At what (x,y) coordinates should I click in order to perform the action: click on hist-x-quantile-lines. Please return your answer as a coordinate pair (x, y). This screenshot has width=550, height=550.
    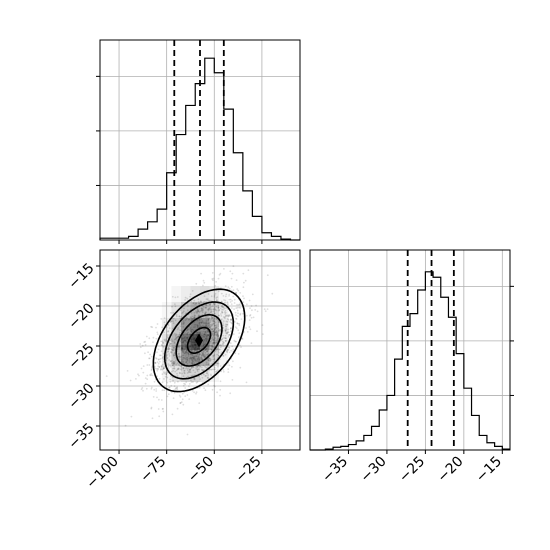
    Looking at the image, I should click on (199, 140).